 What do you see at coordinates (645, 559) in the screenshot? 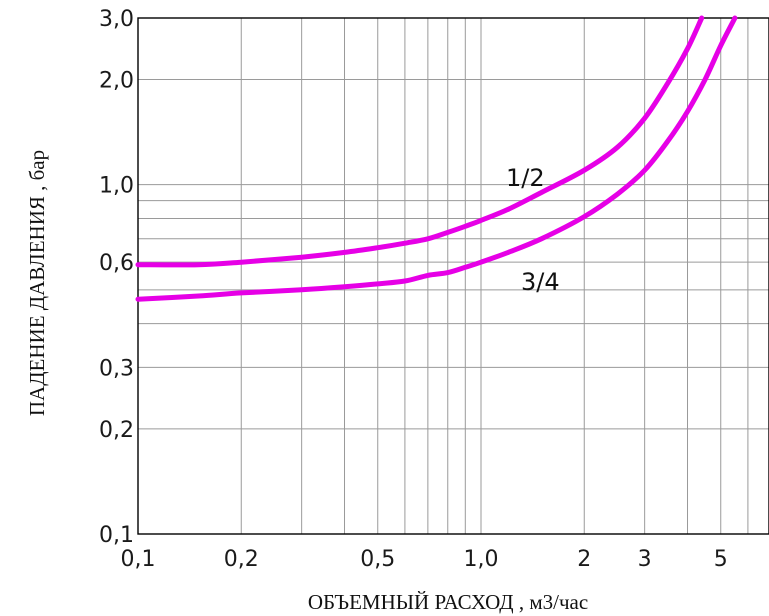
I see `x-tick-label: 3` at bounding box center [645, 559].